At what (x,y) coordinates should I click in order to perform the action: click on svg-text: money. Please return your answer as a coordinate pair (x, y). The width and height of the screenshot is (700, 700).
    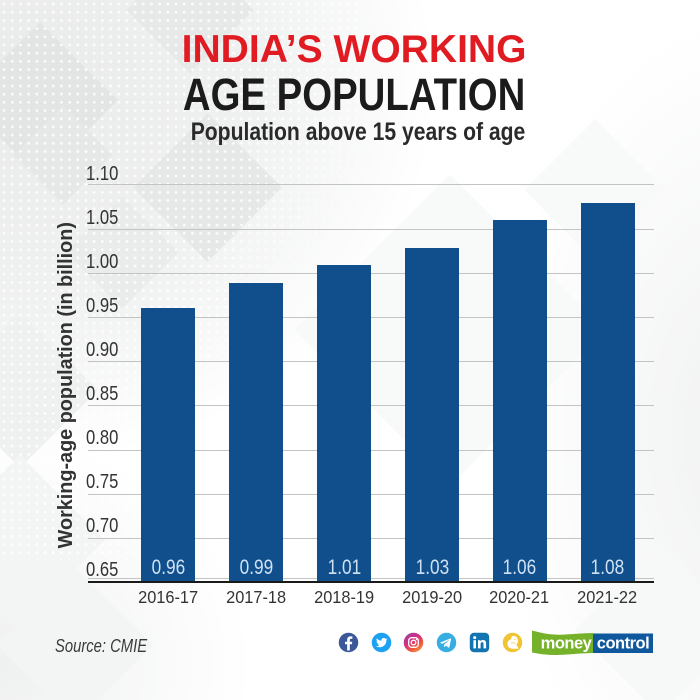
    Looking at the image, I should click on (567, 644).